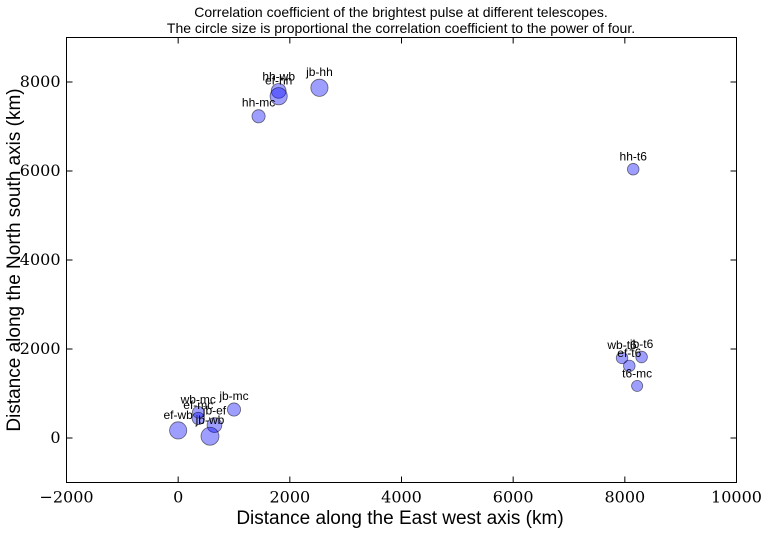 The height and width of the screenshot is (533, 763). What do you see at coordinates (258, 103) in the screenshot?
I see `point-label-hh-mc: hh-mc` at bounding box center [258, 103].